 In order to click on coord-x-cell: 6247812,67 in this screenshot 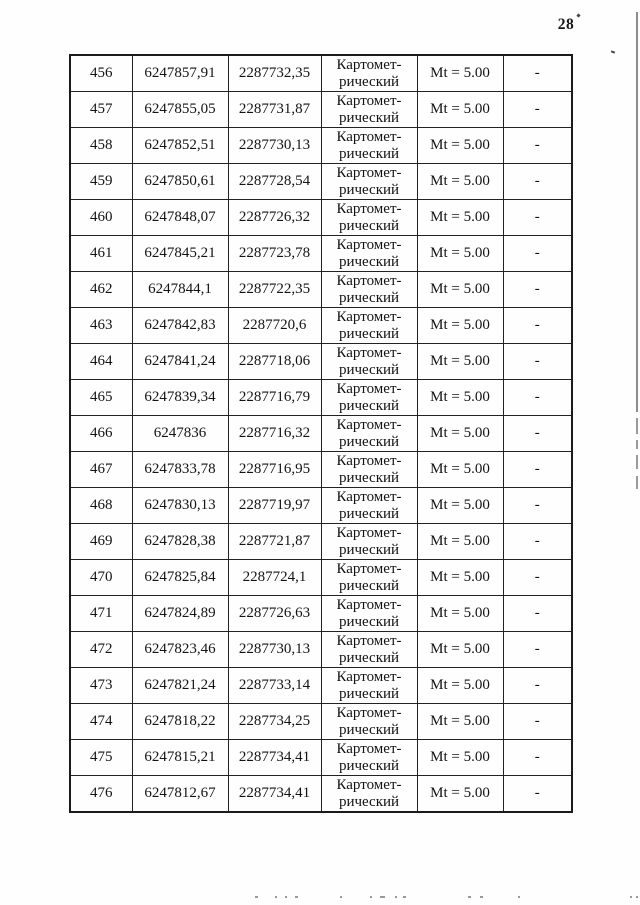, I will do `click(180, 794)`.